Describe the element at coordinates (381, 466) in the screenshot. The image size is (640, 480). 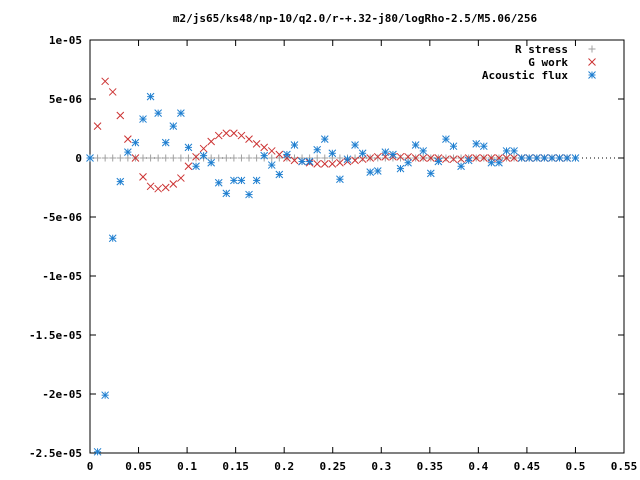
I see `x-tick-label: 0.3` at that location.